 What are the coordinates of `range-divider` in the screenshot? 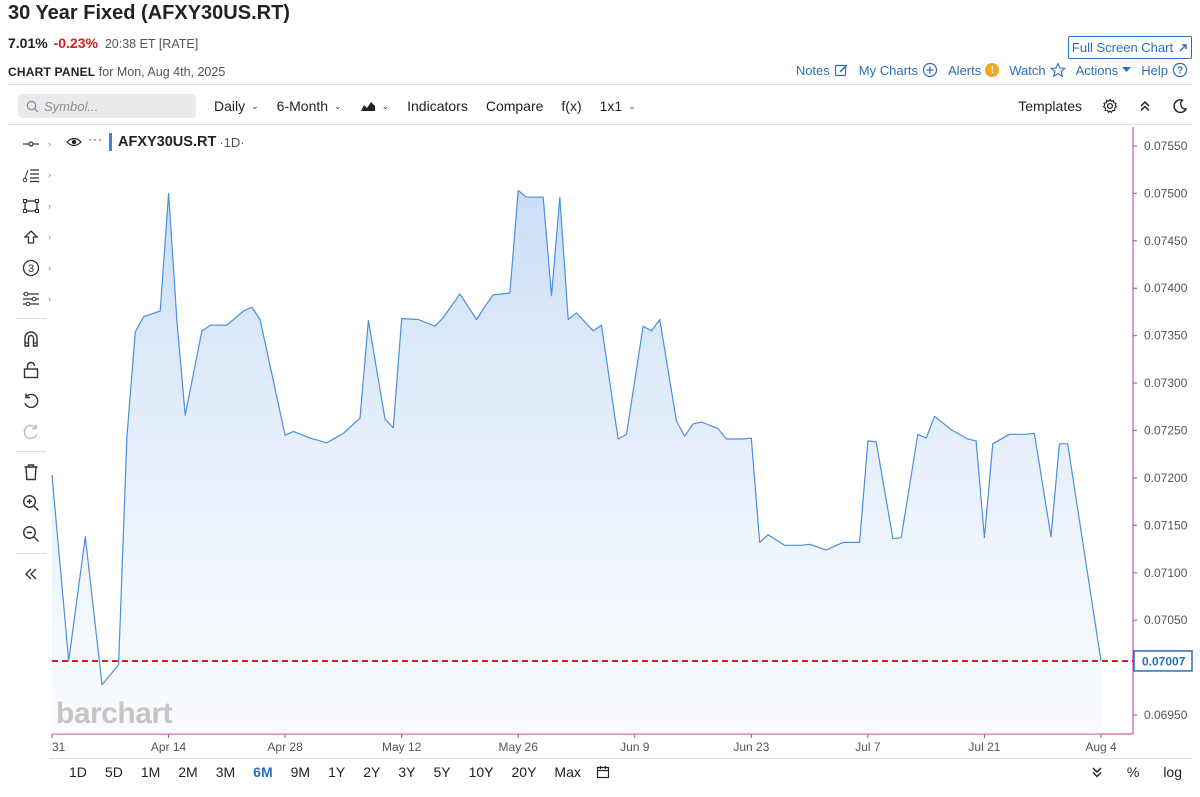 It's located at (621, 758).